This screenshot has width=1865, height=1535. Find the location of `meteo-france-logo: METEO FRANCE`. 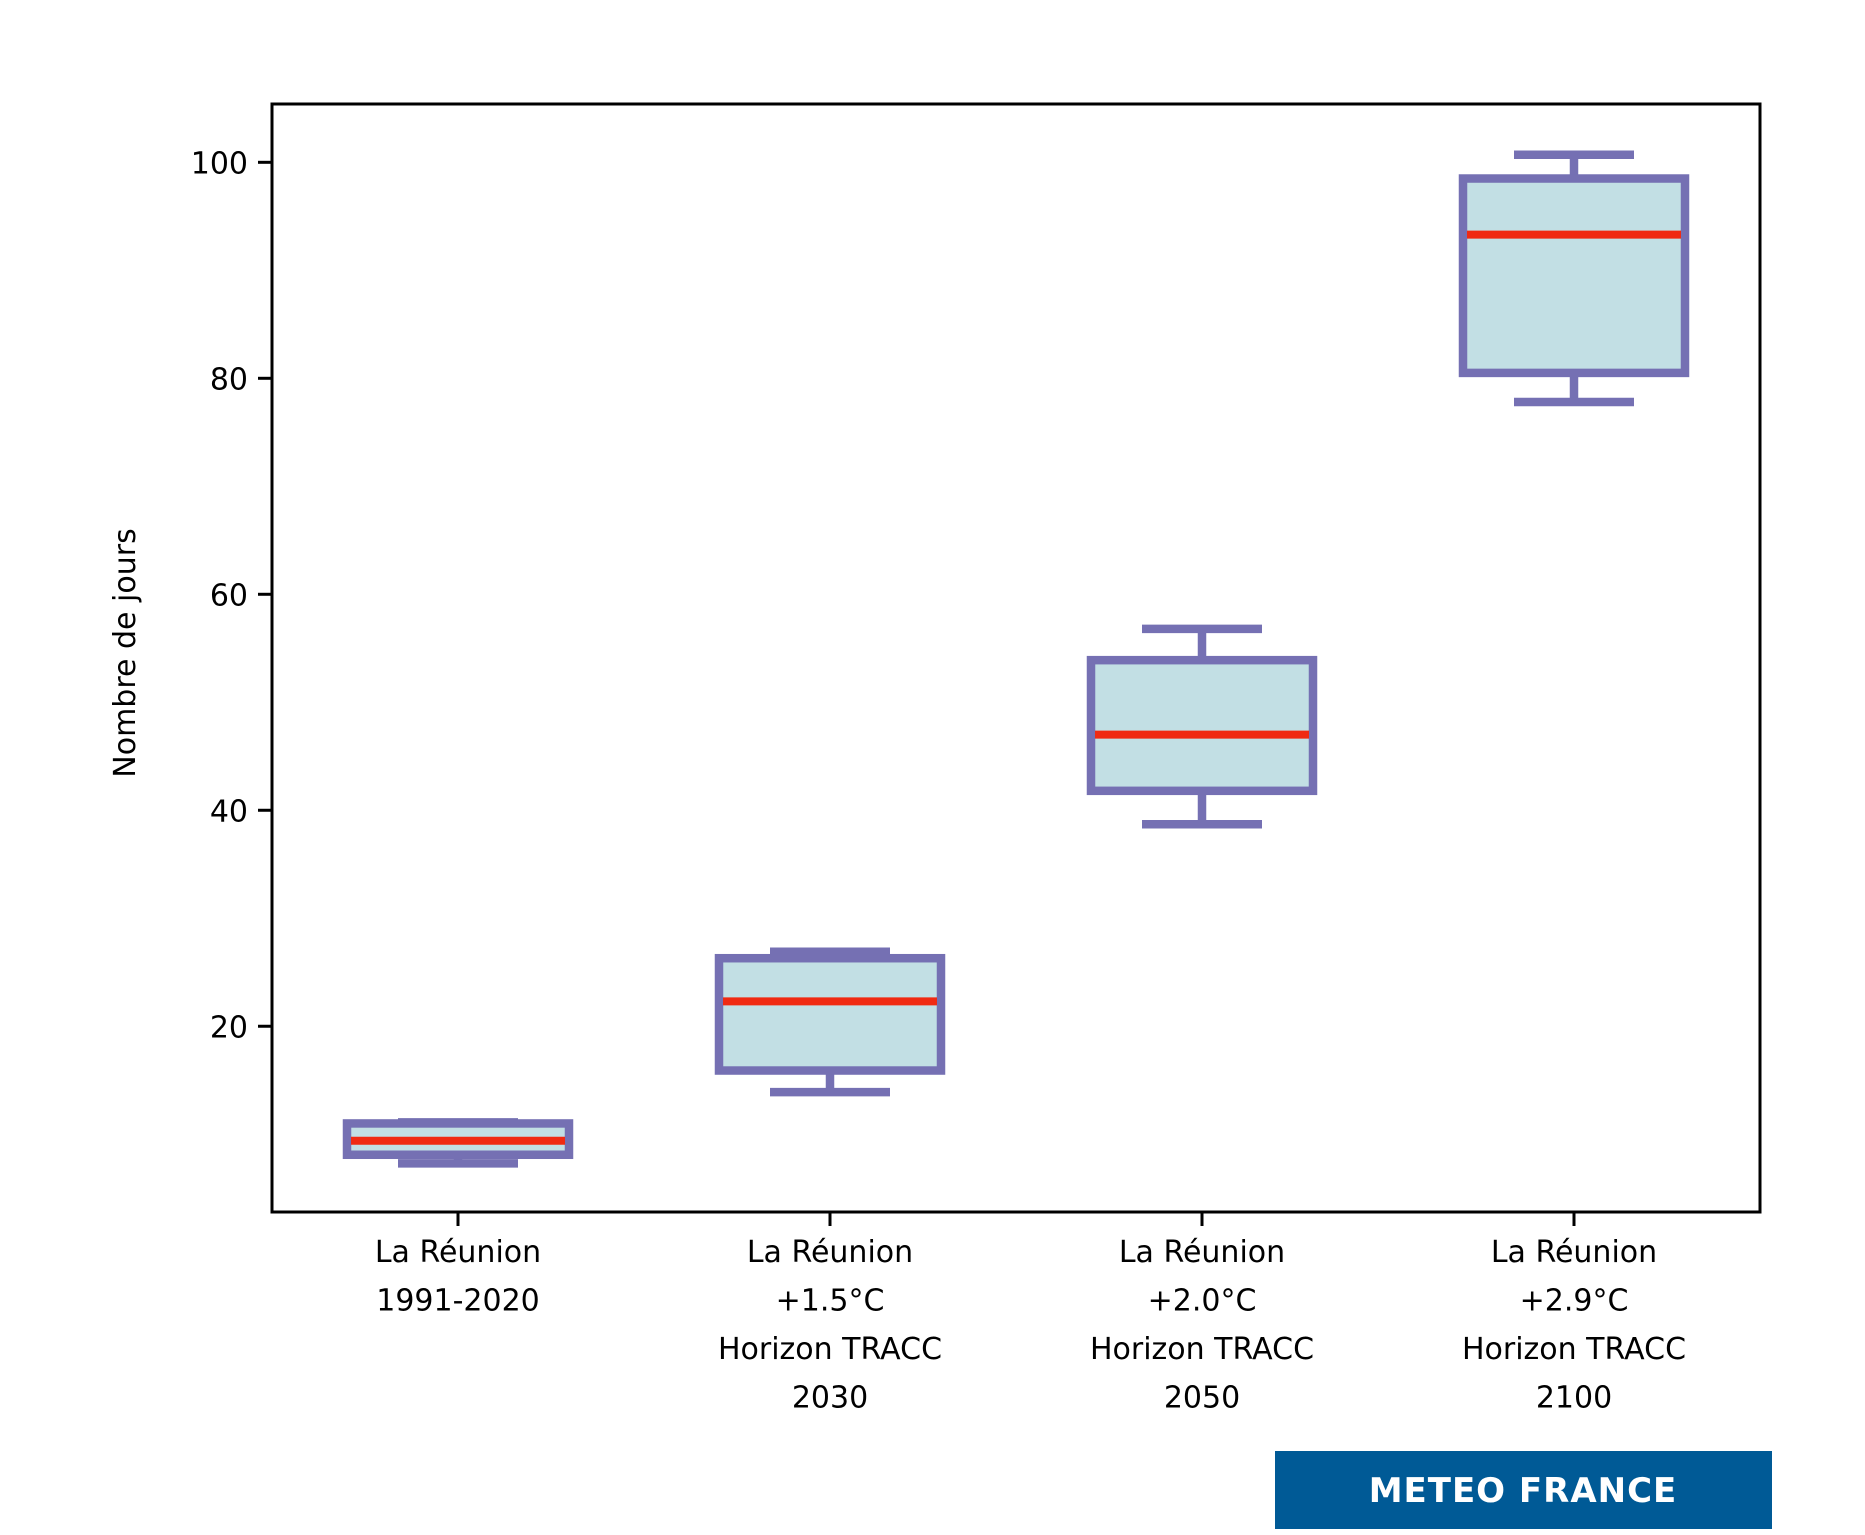

meteo-france-logo: METEO FRANCE is located at coordinates (1523, 1490).